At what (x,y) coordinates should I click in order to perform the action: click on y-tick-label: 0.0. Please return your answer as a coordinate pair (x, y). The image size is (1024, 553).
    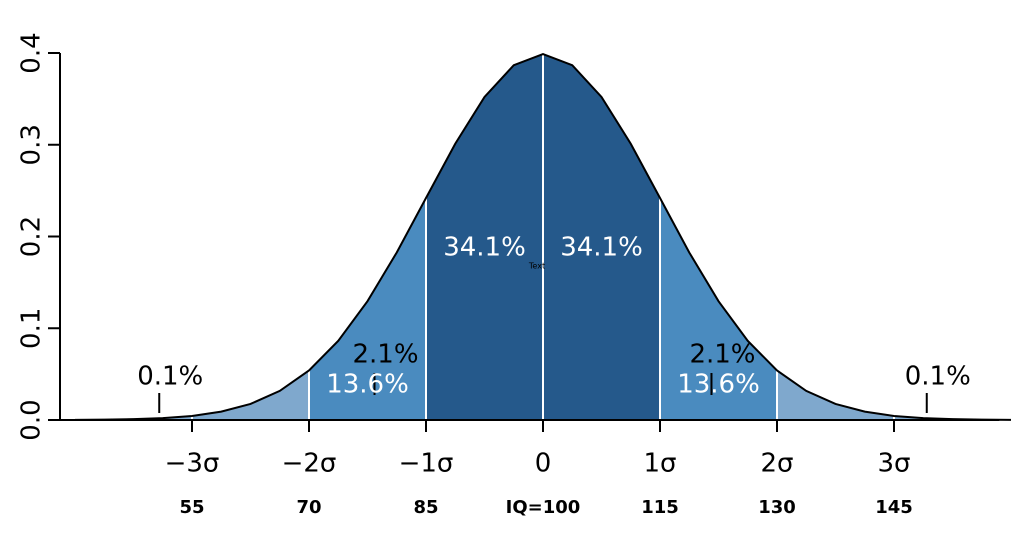
    Looking at the image, I should click on (32, 419).